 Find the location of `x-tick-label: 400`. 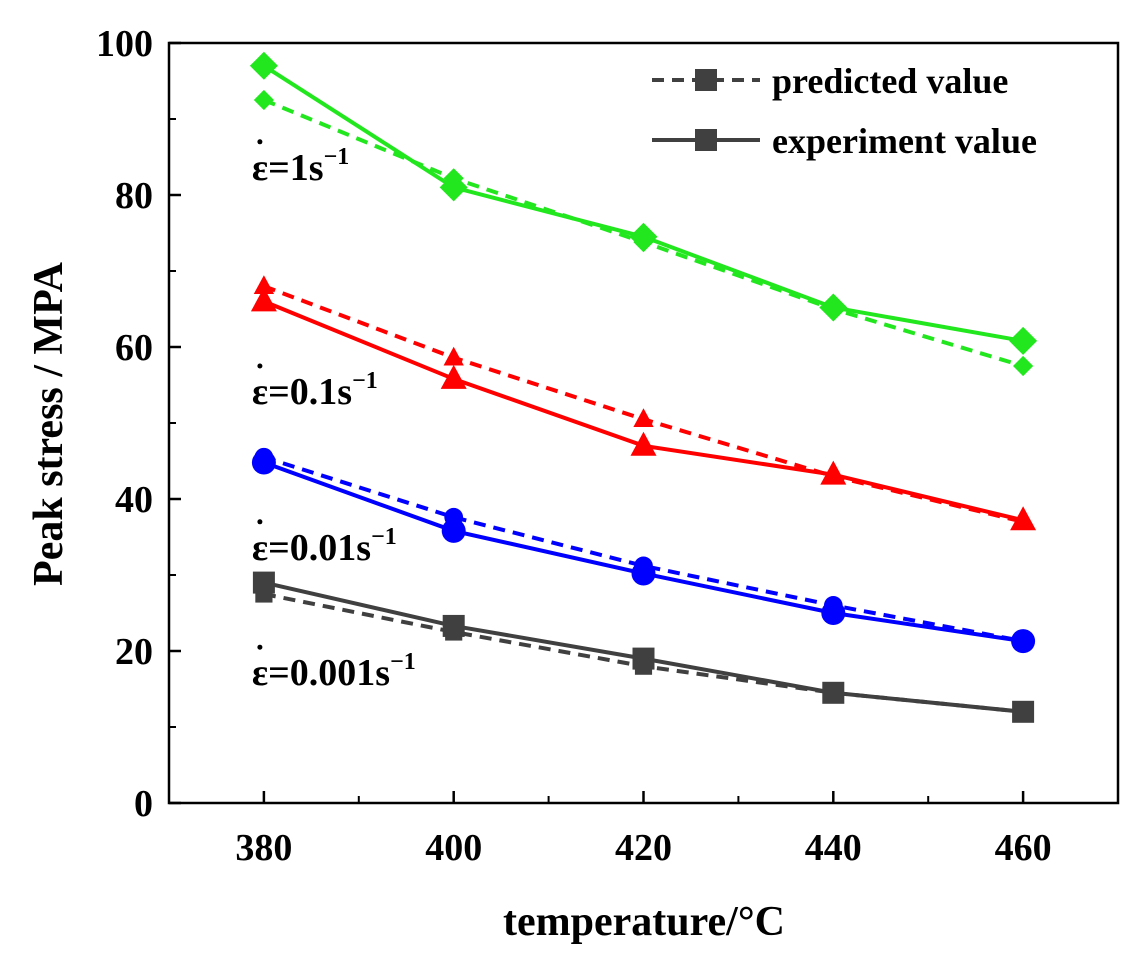

x-tick-label: 400 is located at coordinates (453, 848).